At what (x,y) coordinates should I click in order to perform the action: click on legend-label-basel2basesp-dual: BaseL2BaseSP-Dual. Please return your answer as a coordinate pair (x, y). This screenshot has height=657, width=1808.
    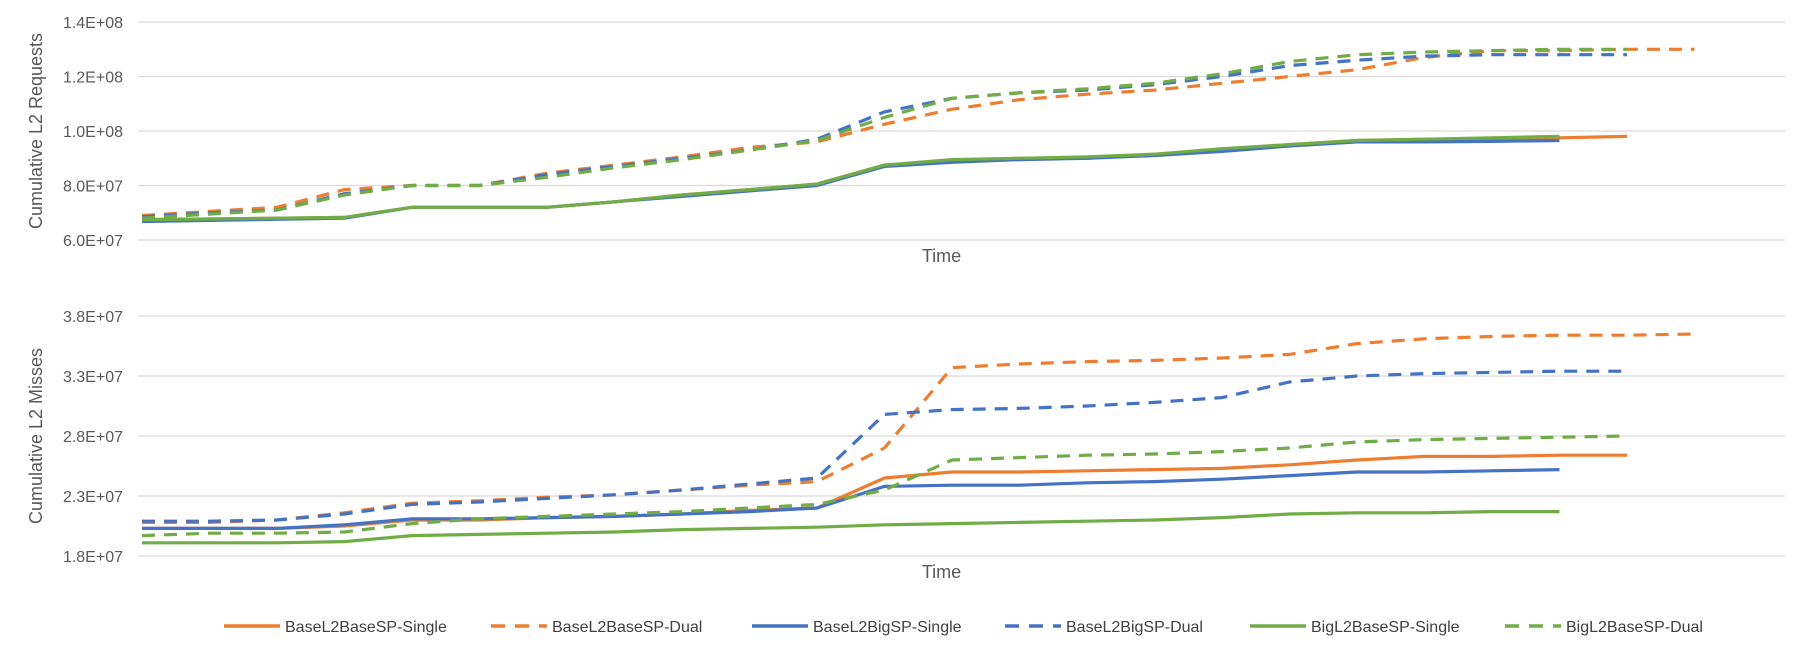
    Looking at the image, I should click on (627, 627).